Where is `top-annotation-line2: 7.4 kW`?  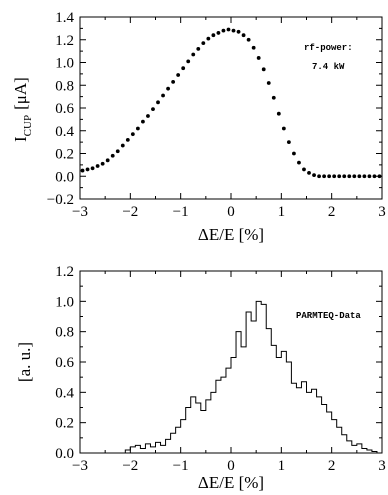
top-annotation-line2: 7.4 kW is located at coordinates (328, 67).